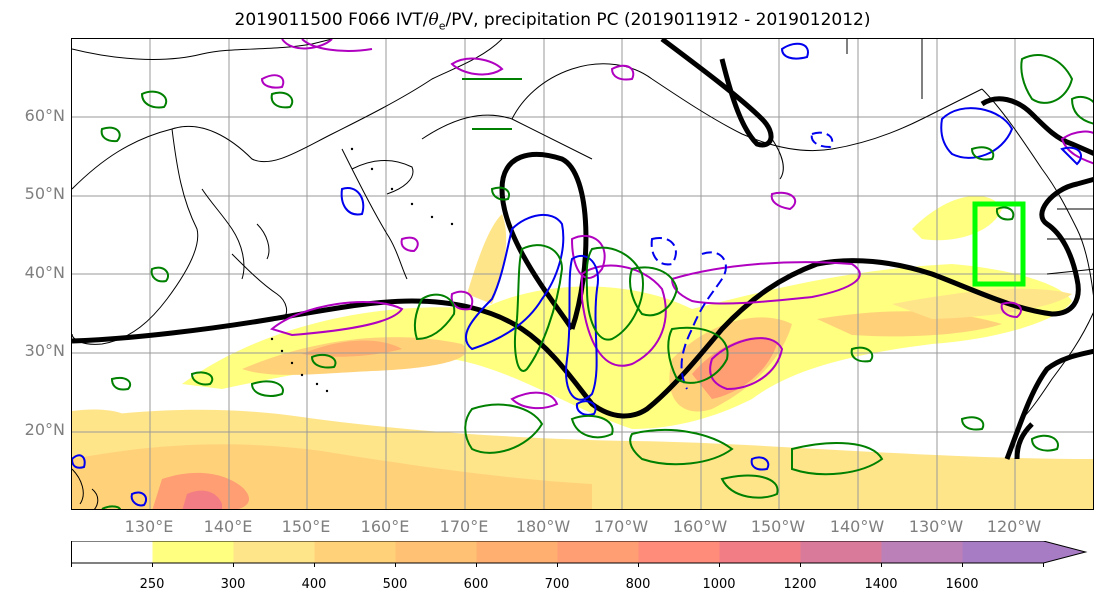 The height and width of the screenshot is (603, 1105). I want to click on colorbar-tick-label: 1400, so click(881, 584).